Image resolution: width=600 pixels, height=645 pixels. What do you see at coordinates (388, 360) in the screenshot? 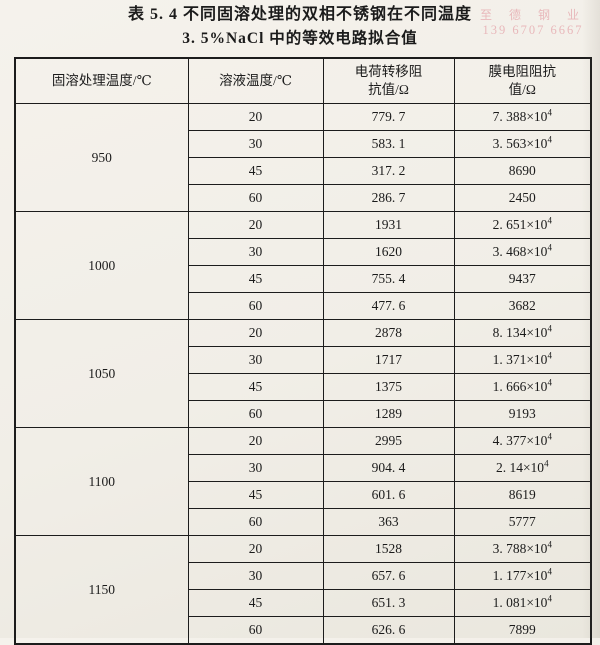
I see `cell-charge-transfer: 1717` at bounding box center [388, 360].